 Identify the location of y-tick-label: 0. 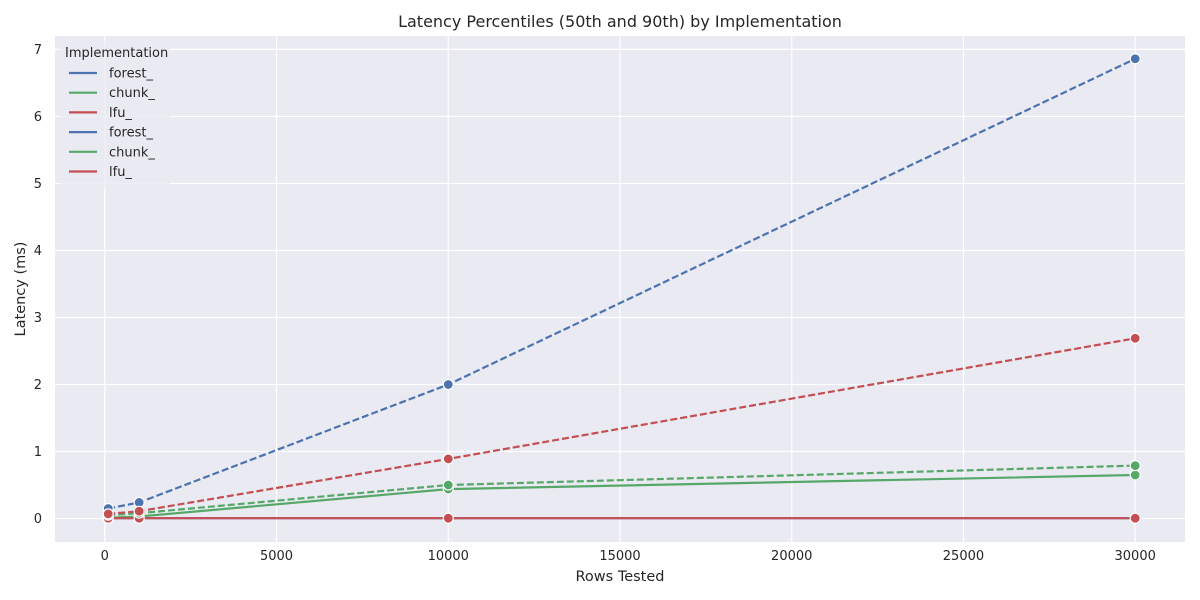
(38, 519).